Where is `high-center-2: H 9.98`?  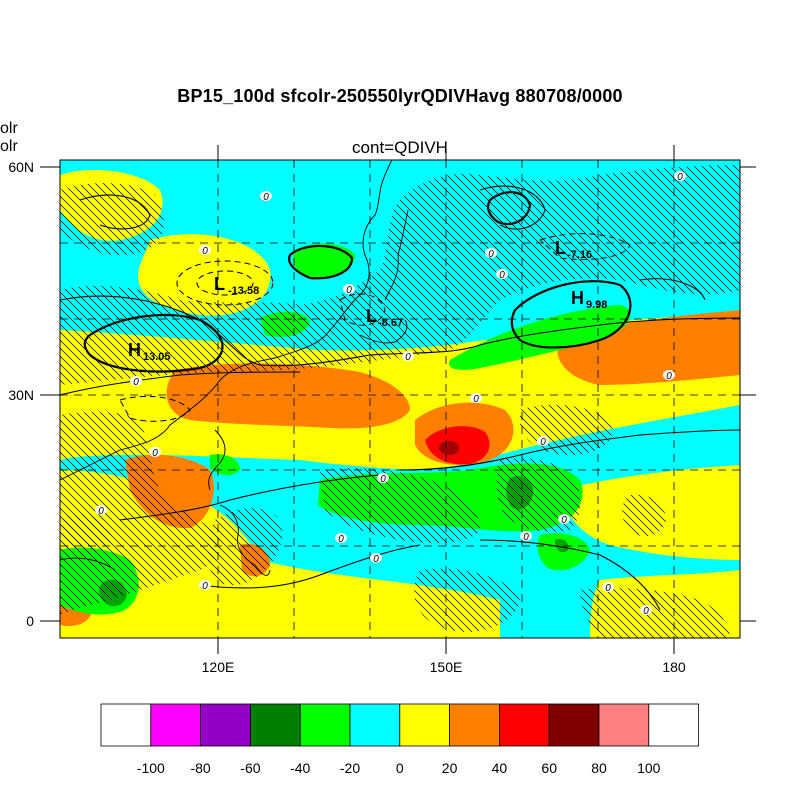
high-center-2: H 9.98 is located at coordinates (589, 299).